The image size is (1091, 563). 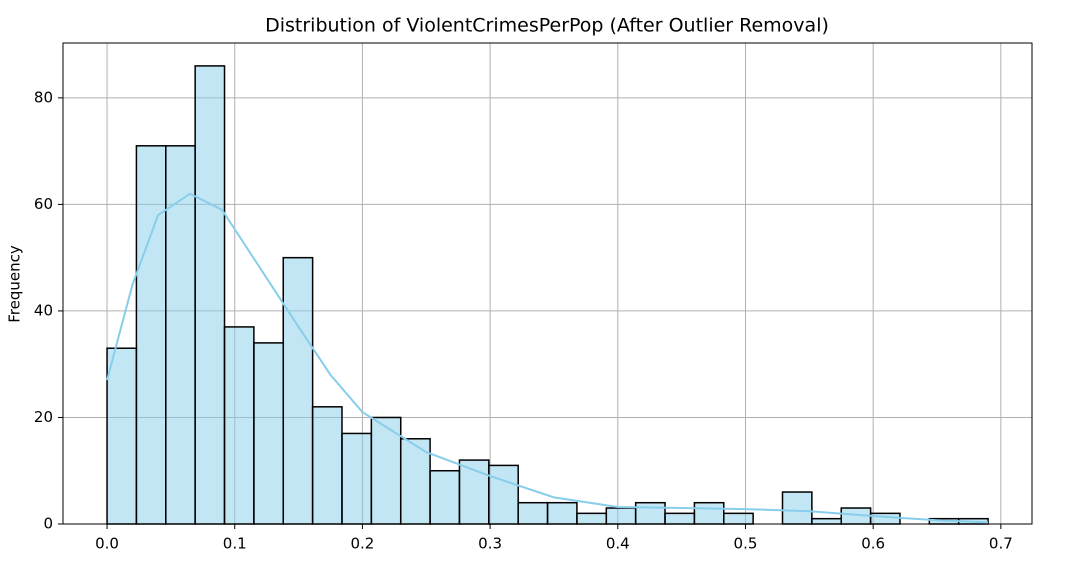 What do you see at coordinates (48, 524) in the screenshot?
I see `y-tick-label: 0` at bounding box center [48, 524].